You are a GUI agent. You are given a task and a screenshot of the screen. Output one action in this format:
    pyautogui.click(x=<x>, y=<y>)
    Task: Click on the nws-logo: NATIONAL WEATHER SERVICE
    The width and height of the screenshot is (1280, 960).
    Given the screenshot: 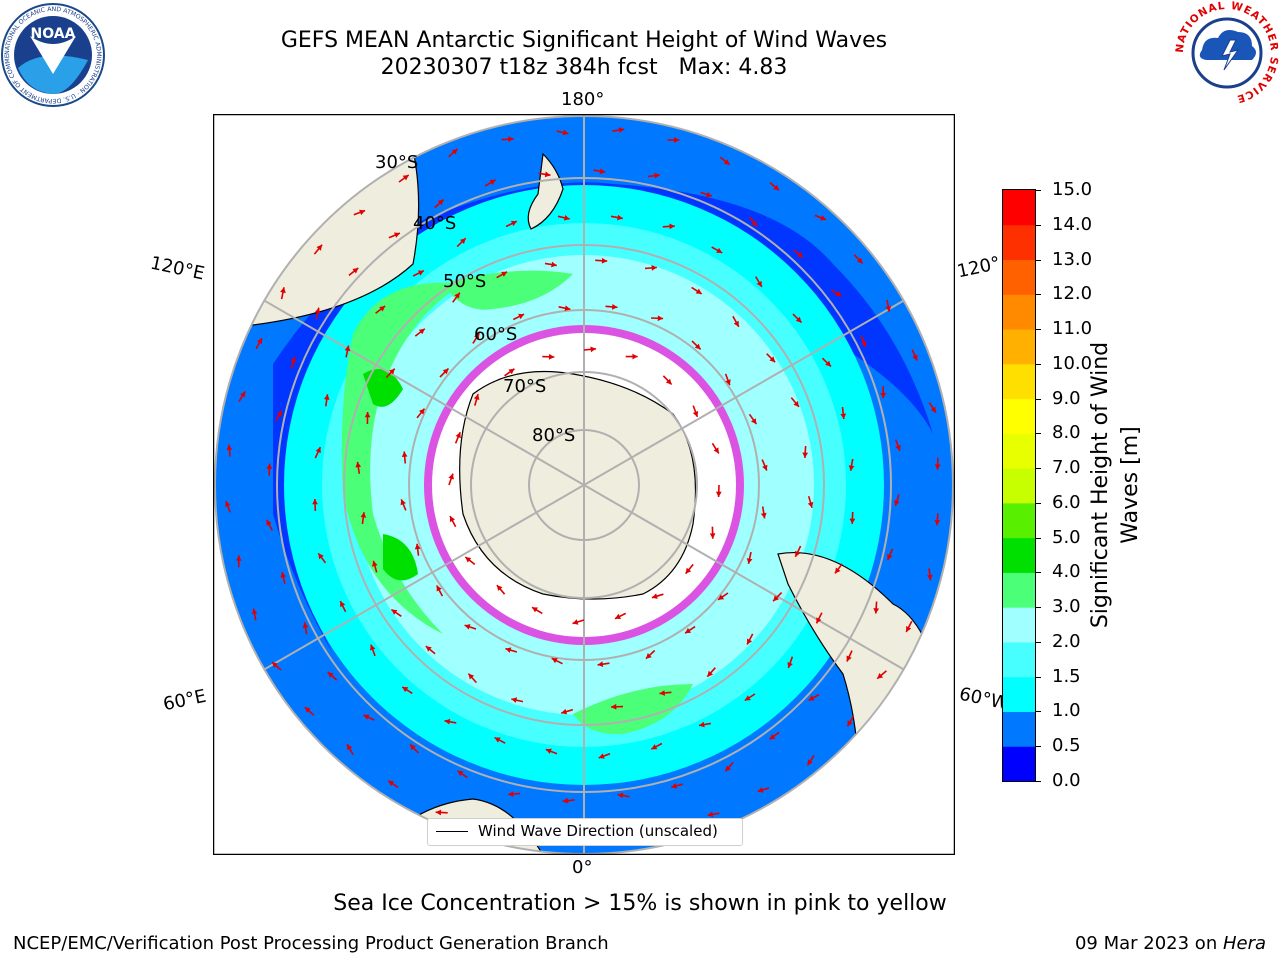 What is the action you would take?
    pyautogui.click(x=1227, y=55)
    